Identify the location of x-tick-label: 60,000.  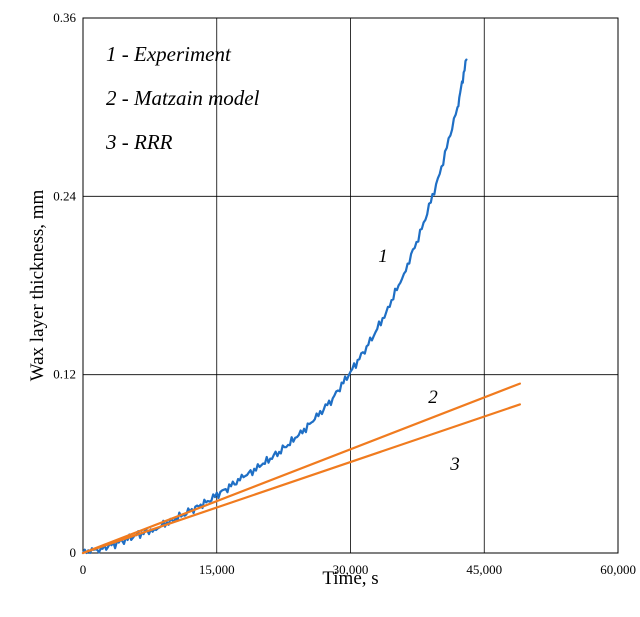
(618, 569).